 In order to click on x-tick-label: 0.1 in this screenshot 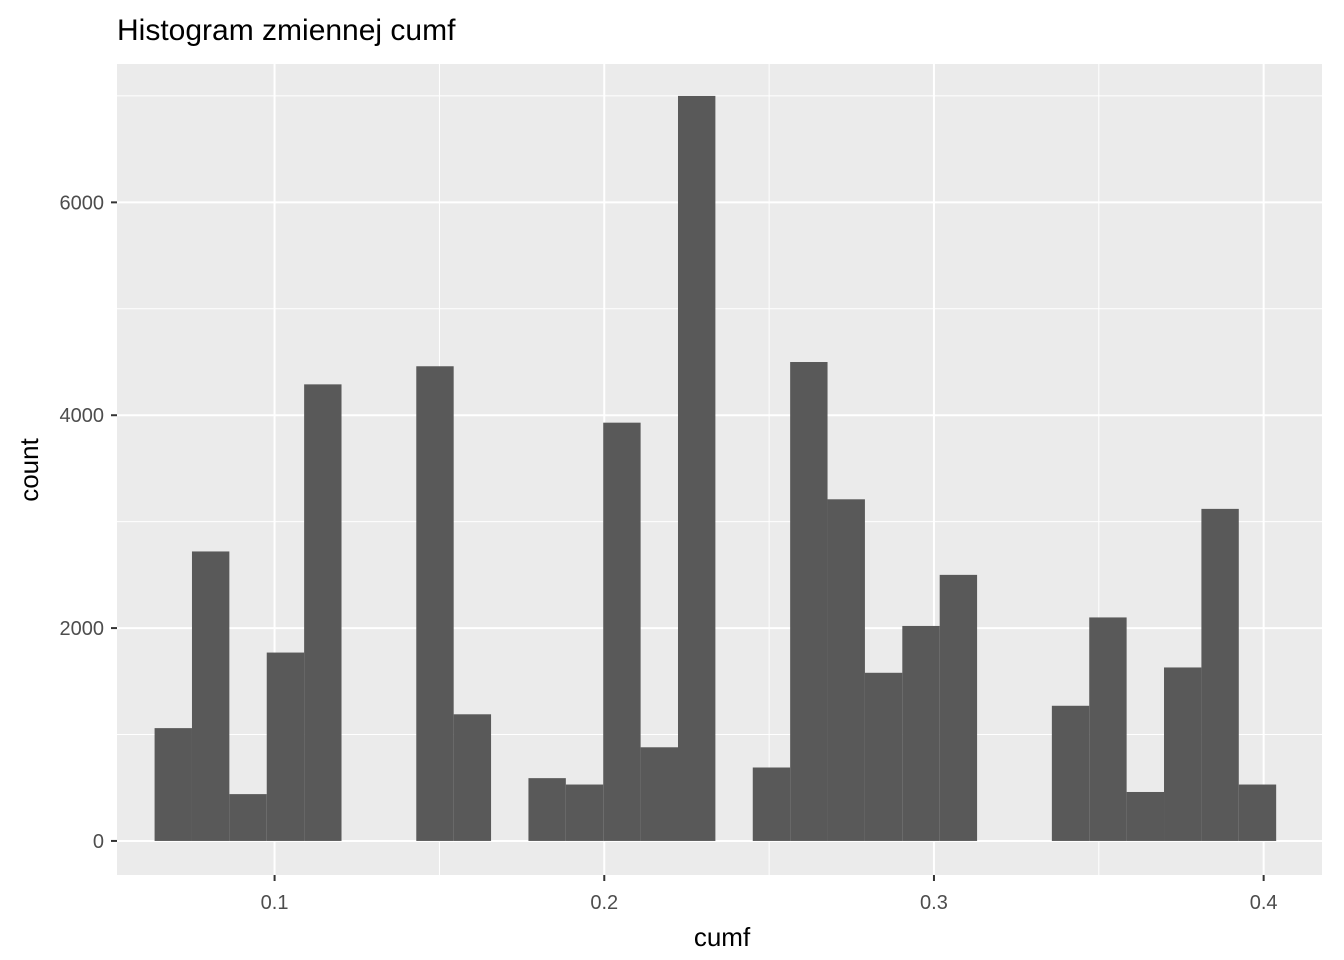, I will do `click(275, 903)`.